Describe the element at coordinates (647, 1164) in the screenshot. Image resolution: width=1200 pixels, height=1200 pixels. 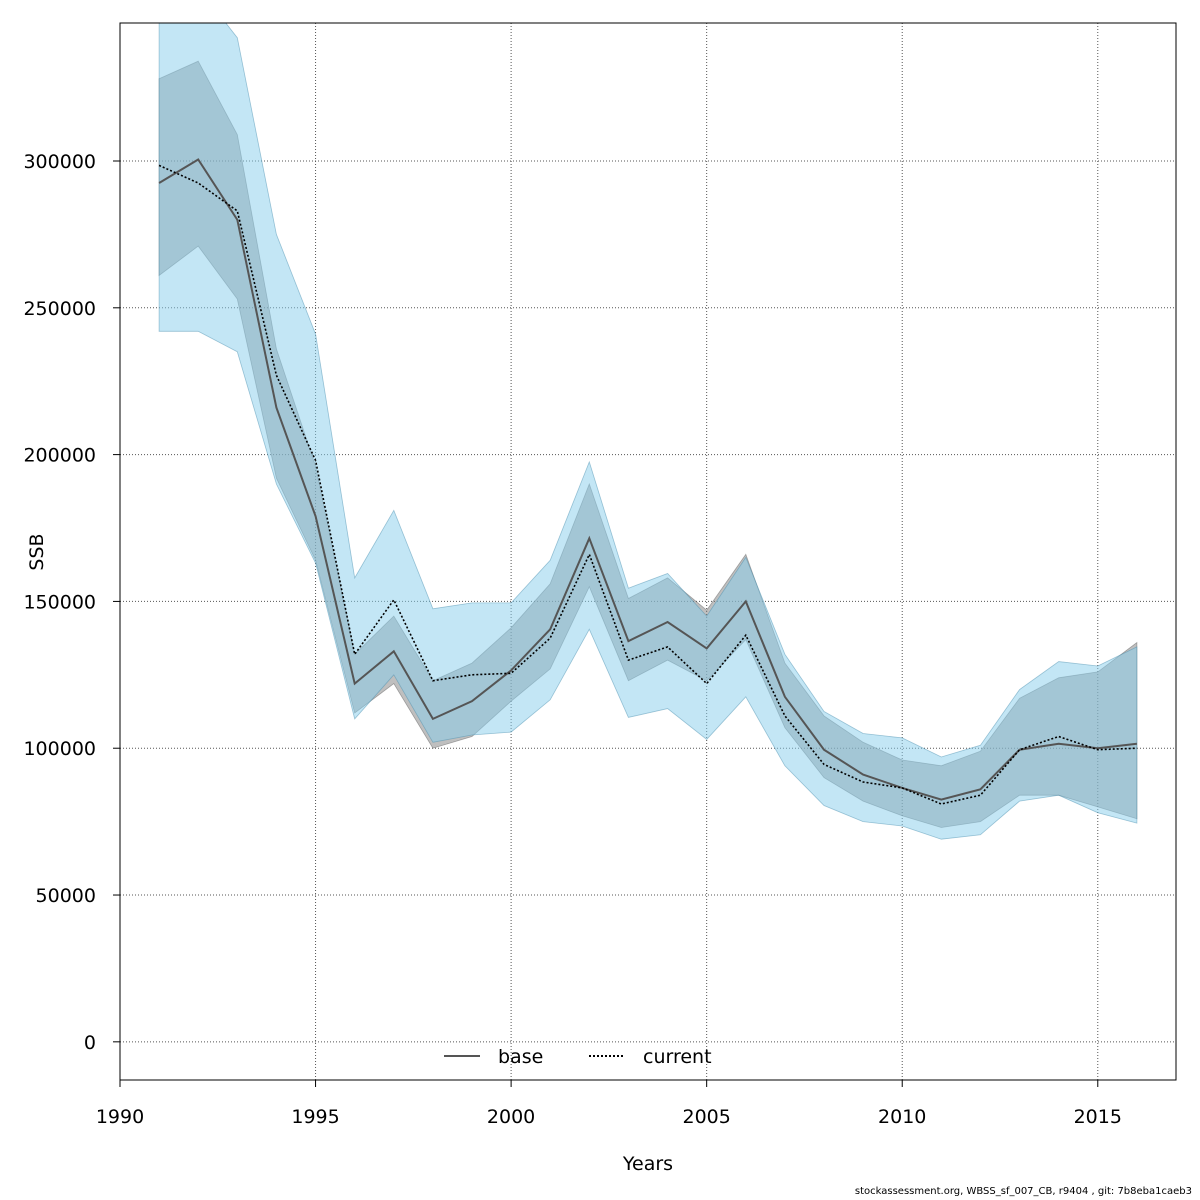
I see `x-axis-title: Years` at that location.